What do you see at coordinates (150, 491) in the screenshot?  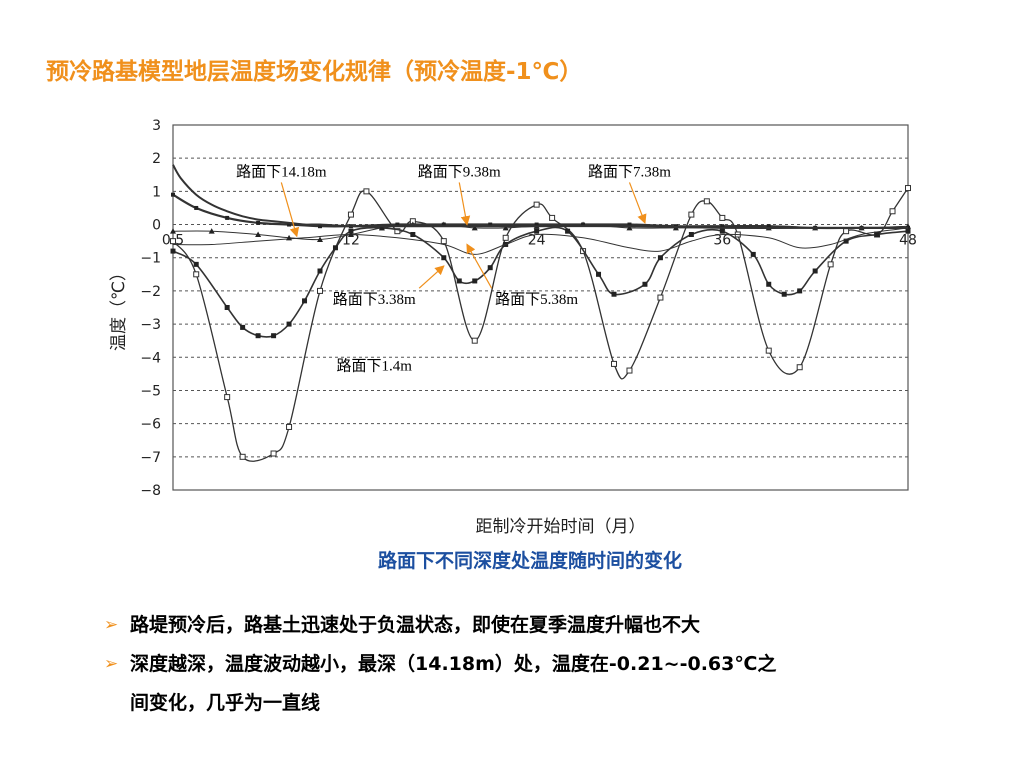 I see `y-tick-label: −8` at bounding box center [150, 491].